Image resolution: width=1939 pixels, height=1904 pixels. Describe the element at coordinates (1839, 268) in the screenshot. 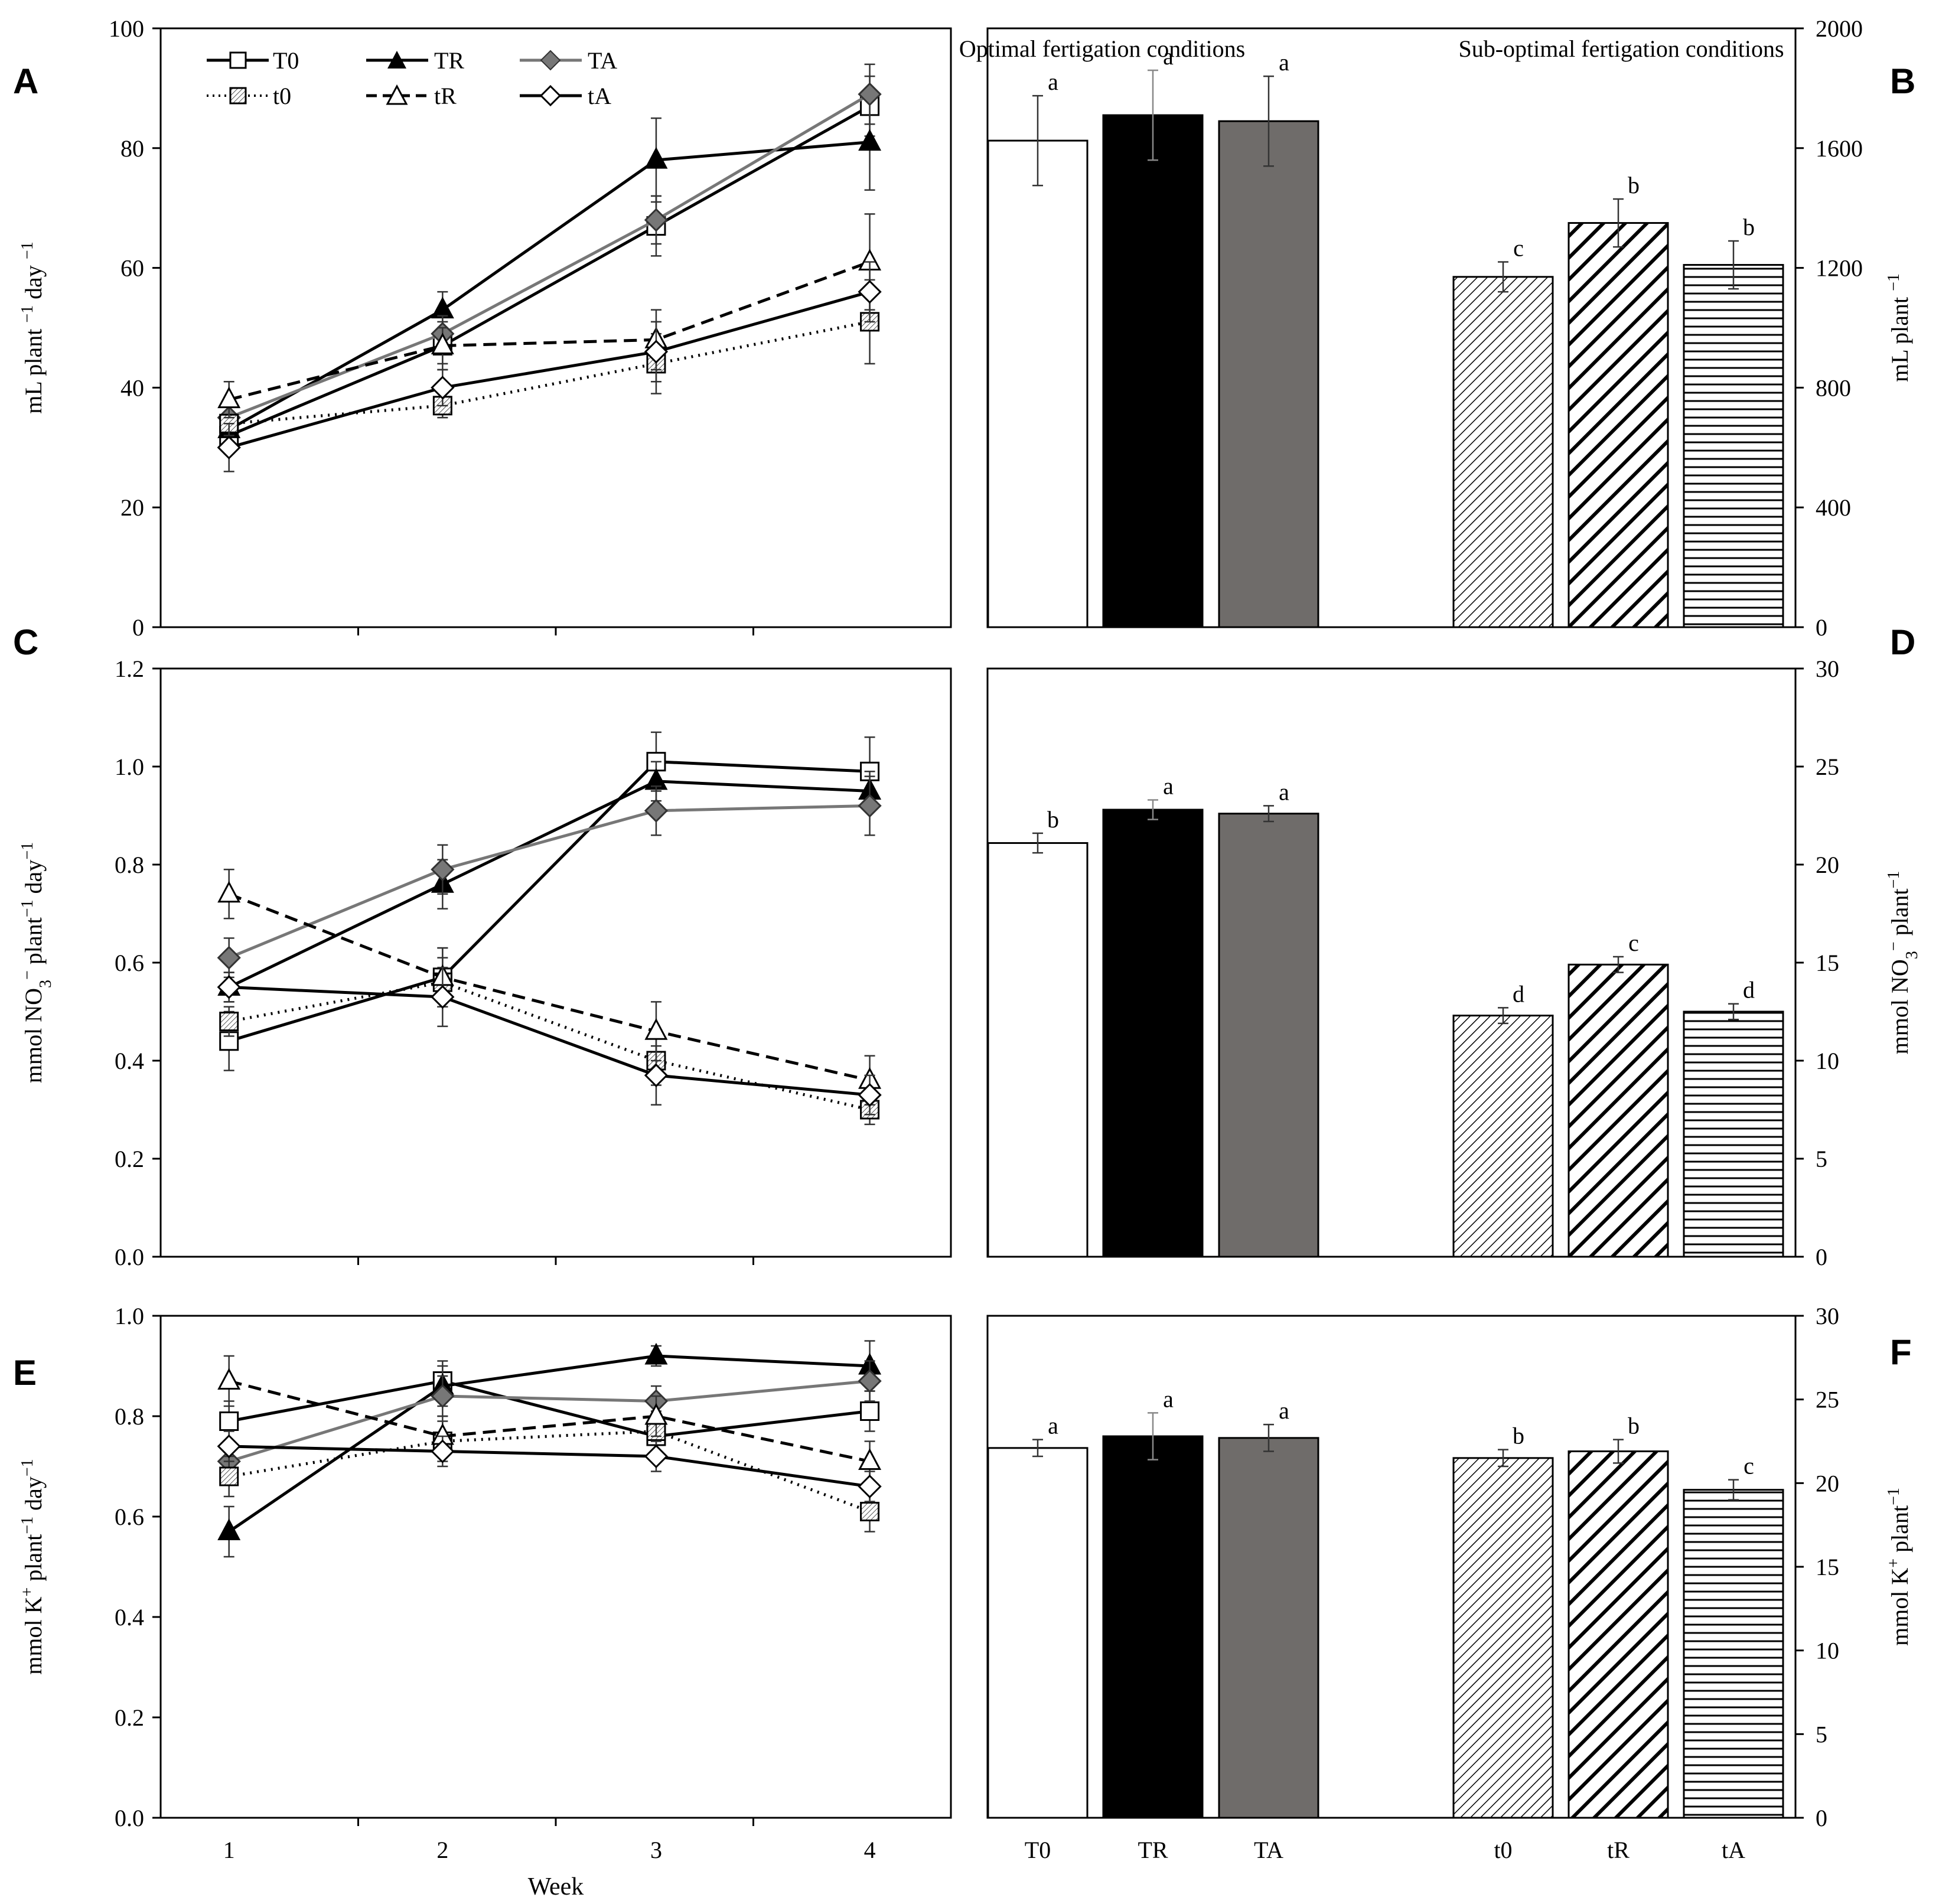

I see `y-tick-label: 1200` at that location.